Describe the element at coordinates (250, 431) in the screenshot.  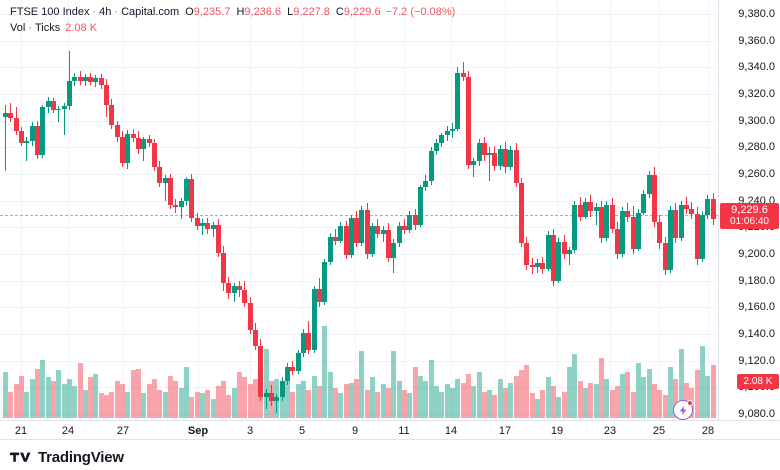
I see `time-tick-label: 3` at that location.